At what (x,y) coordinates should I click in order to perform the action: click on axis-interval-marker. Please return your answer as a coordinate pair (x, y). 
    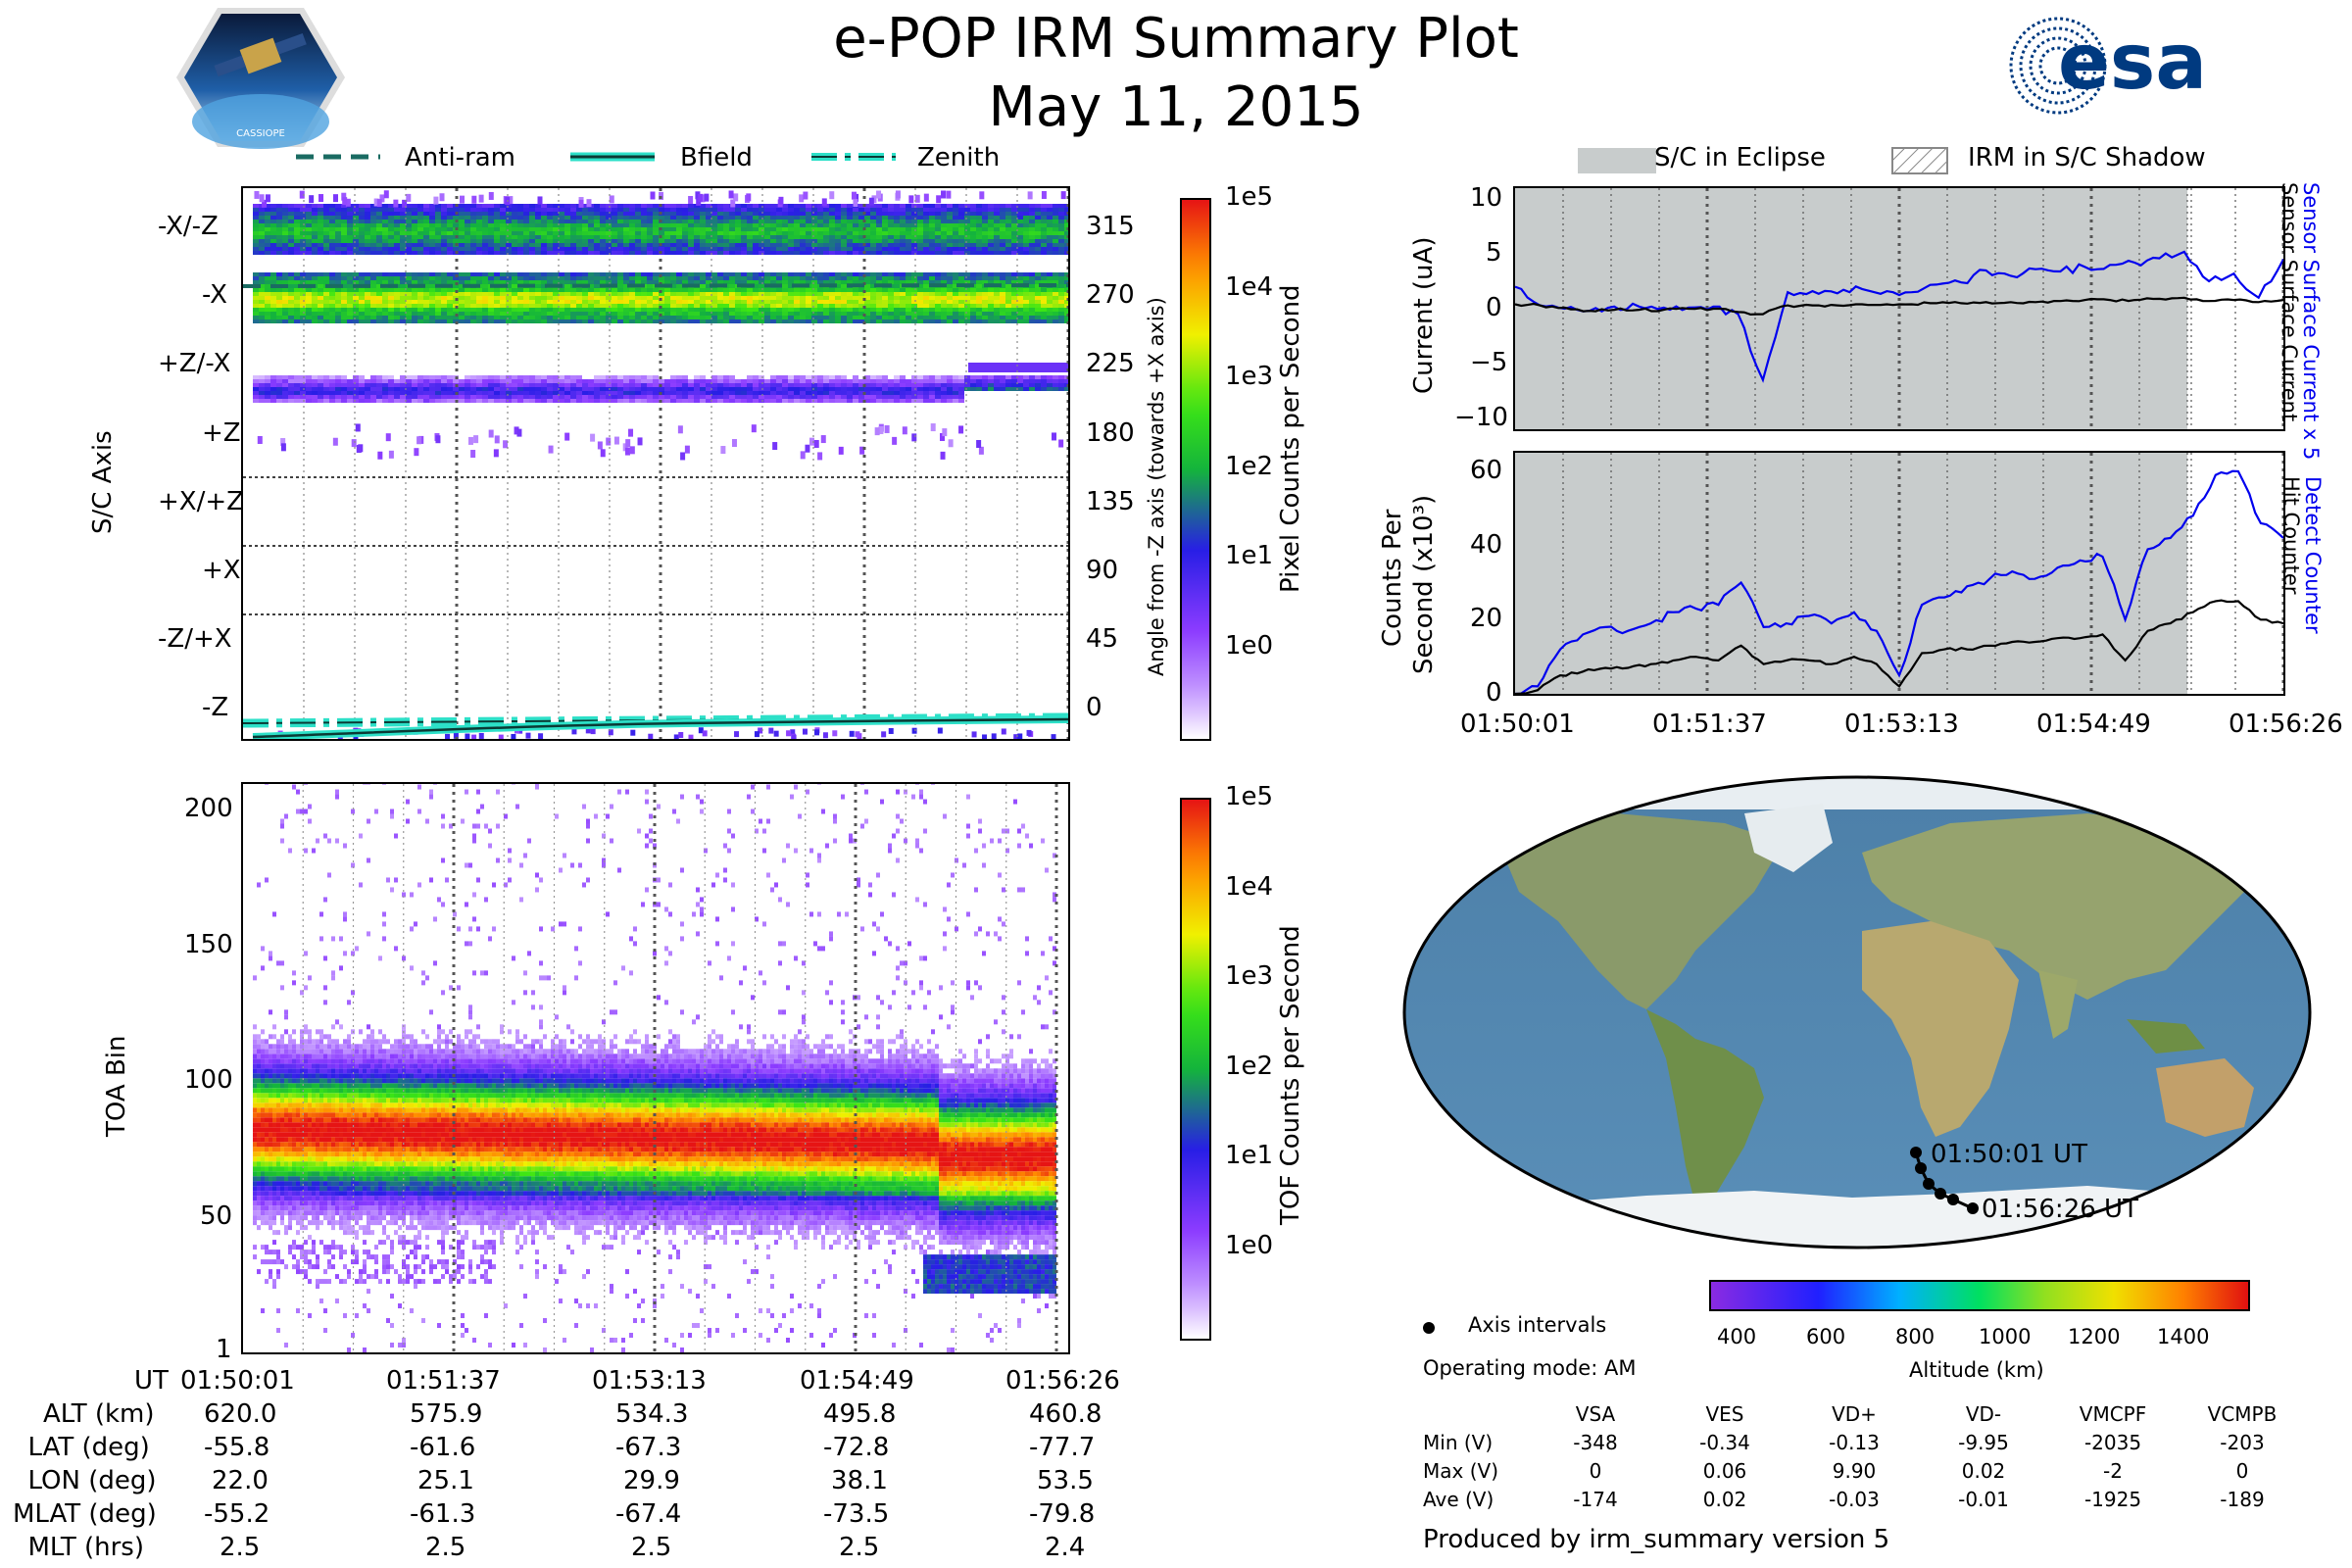
    Looking at the image, I should click on (1429, 1328).